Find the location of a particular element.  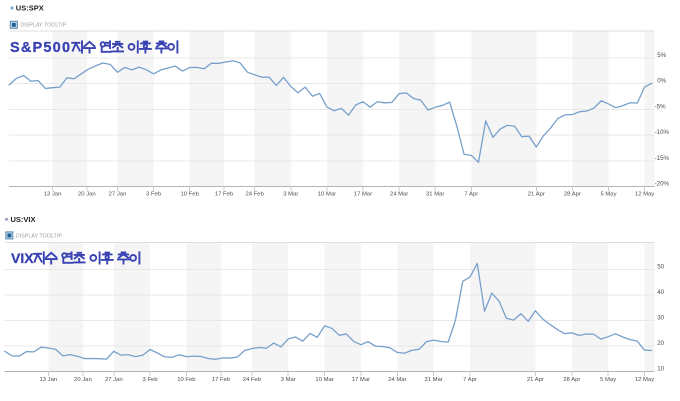

svg-text: 5% is located at coordinates (661, 55).